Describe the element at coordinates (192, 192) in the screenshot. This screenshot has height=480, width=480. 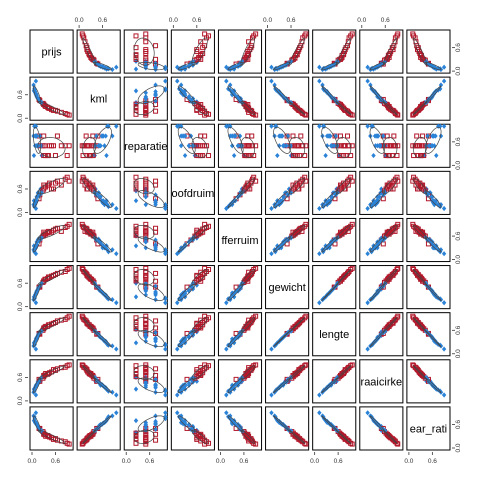
I see `panel-hoofdruimte-hoofdruimte` at that location.